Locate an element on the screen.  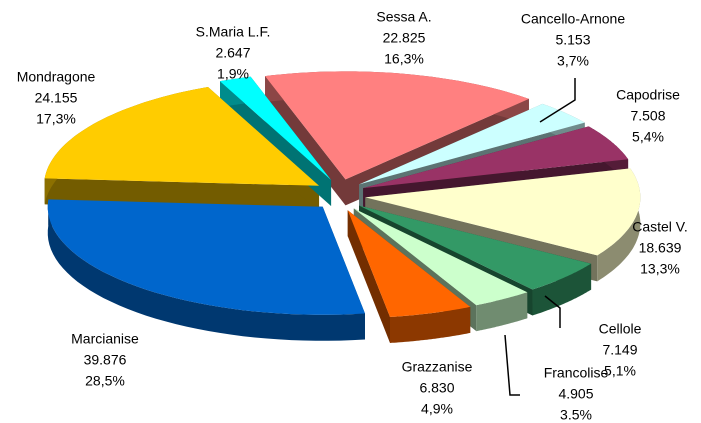
data-label: 7.149 is located at coordinates (619, 350).